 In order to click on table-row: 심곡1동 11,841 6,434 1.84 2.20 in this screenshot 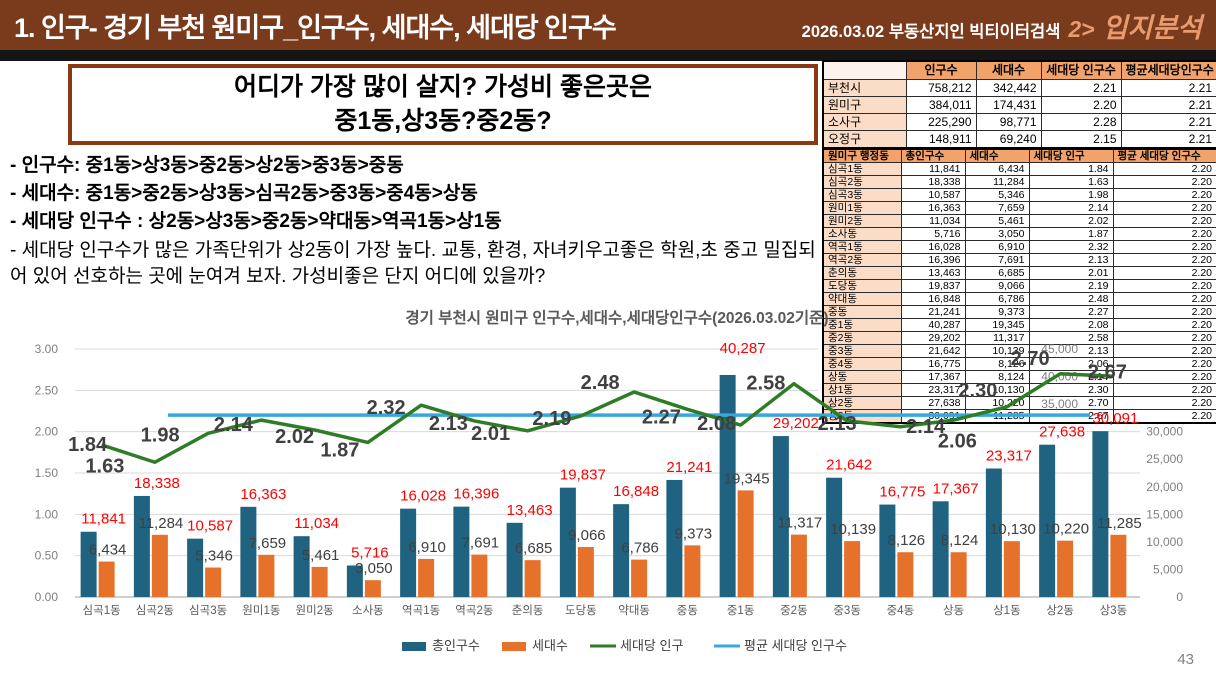, I will do `click(1019, 169)`.